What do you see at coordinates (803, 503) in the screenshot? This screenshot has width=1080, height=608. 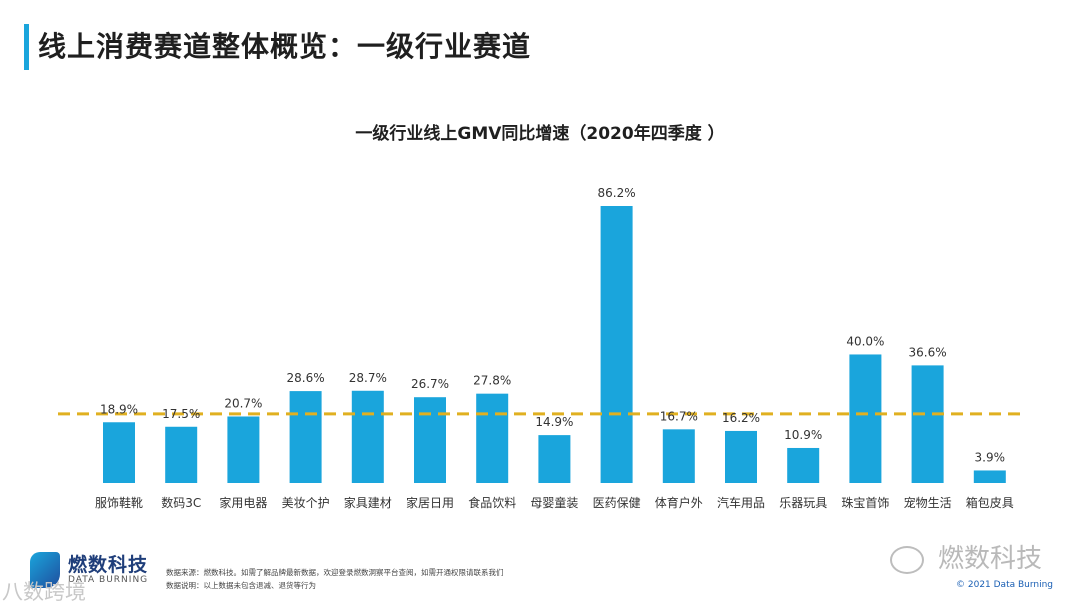 I see `category-label-11: 乐器玩具` at bounding box center [803, 503].